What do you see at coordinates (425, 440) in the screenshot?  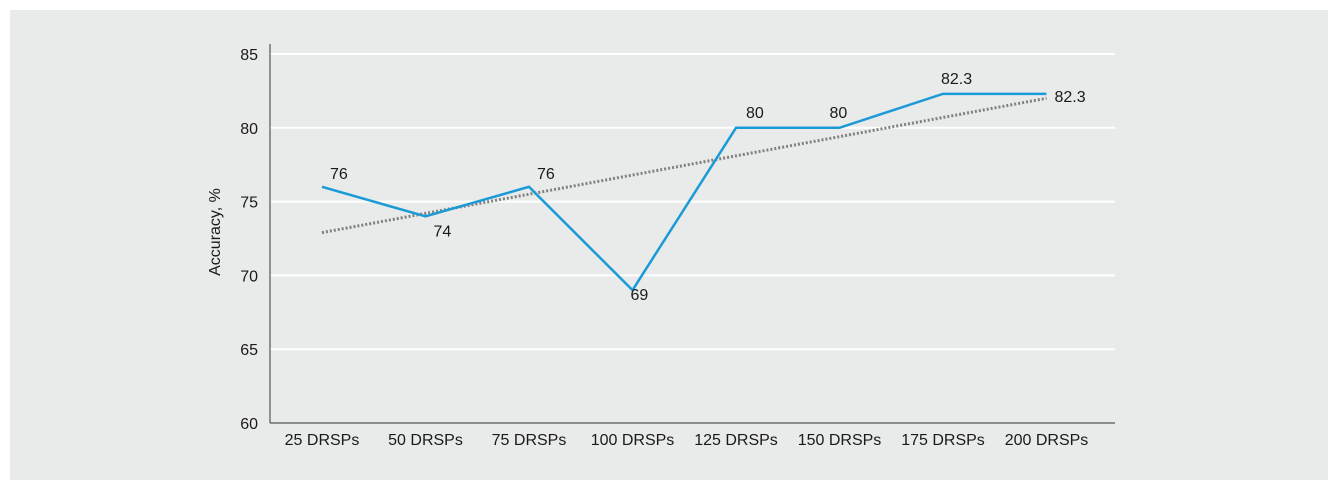 I see `x-tick-label: 50 DRSPs` at bounding box center [425, 440].